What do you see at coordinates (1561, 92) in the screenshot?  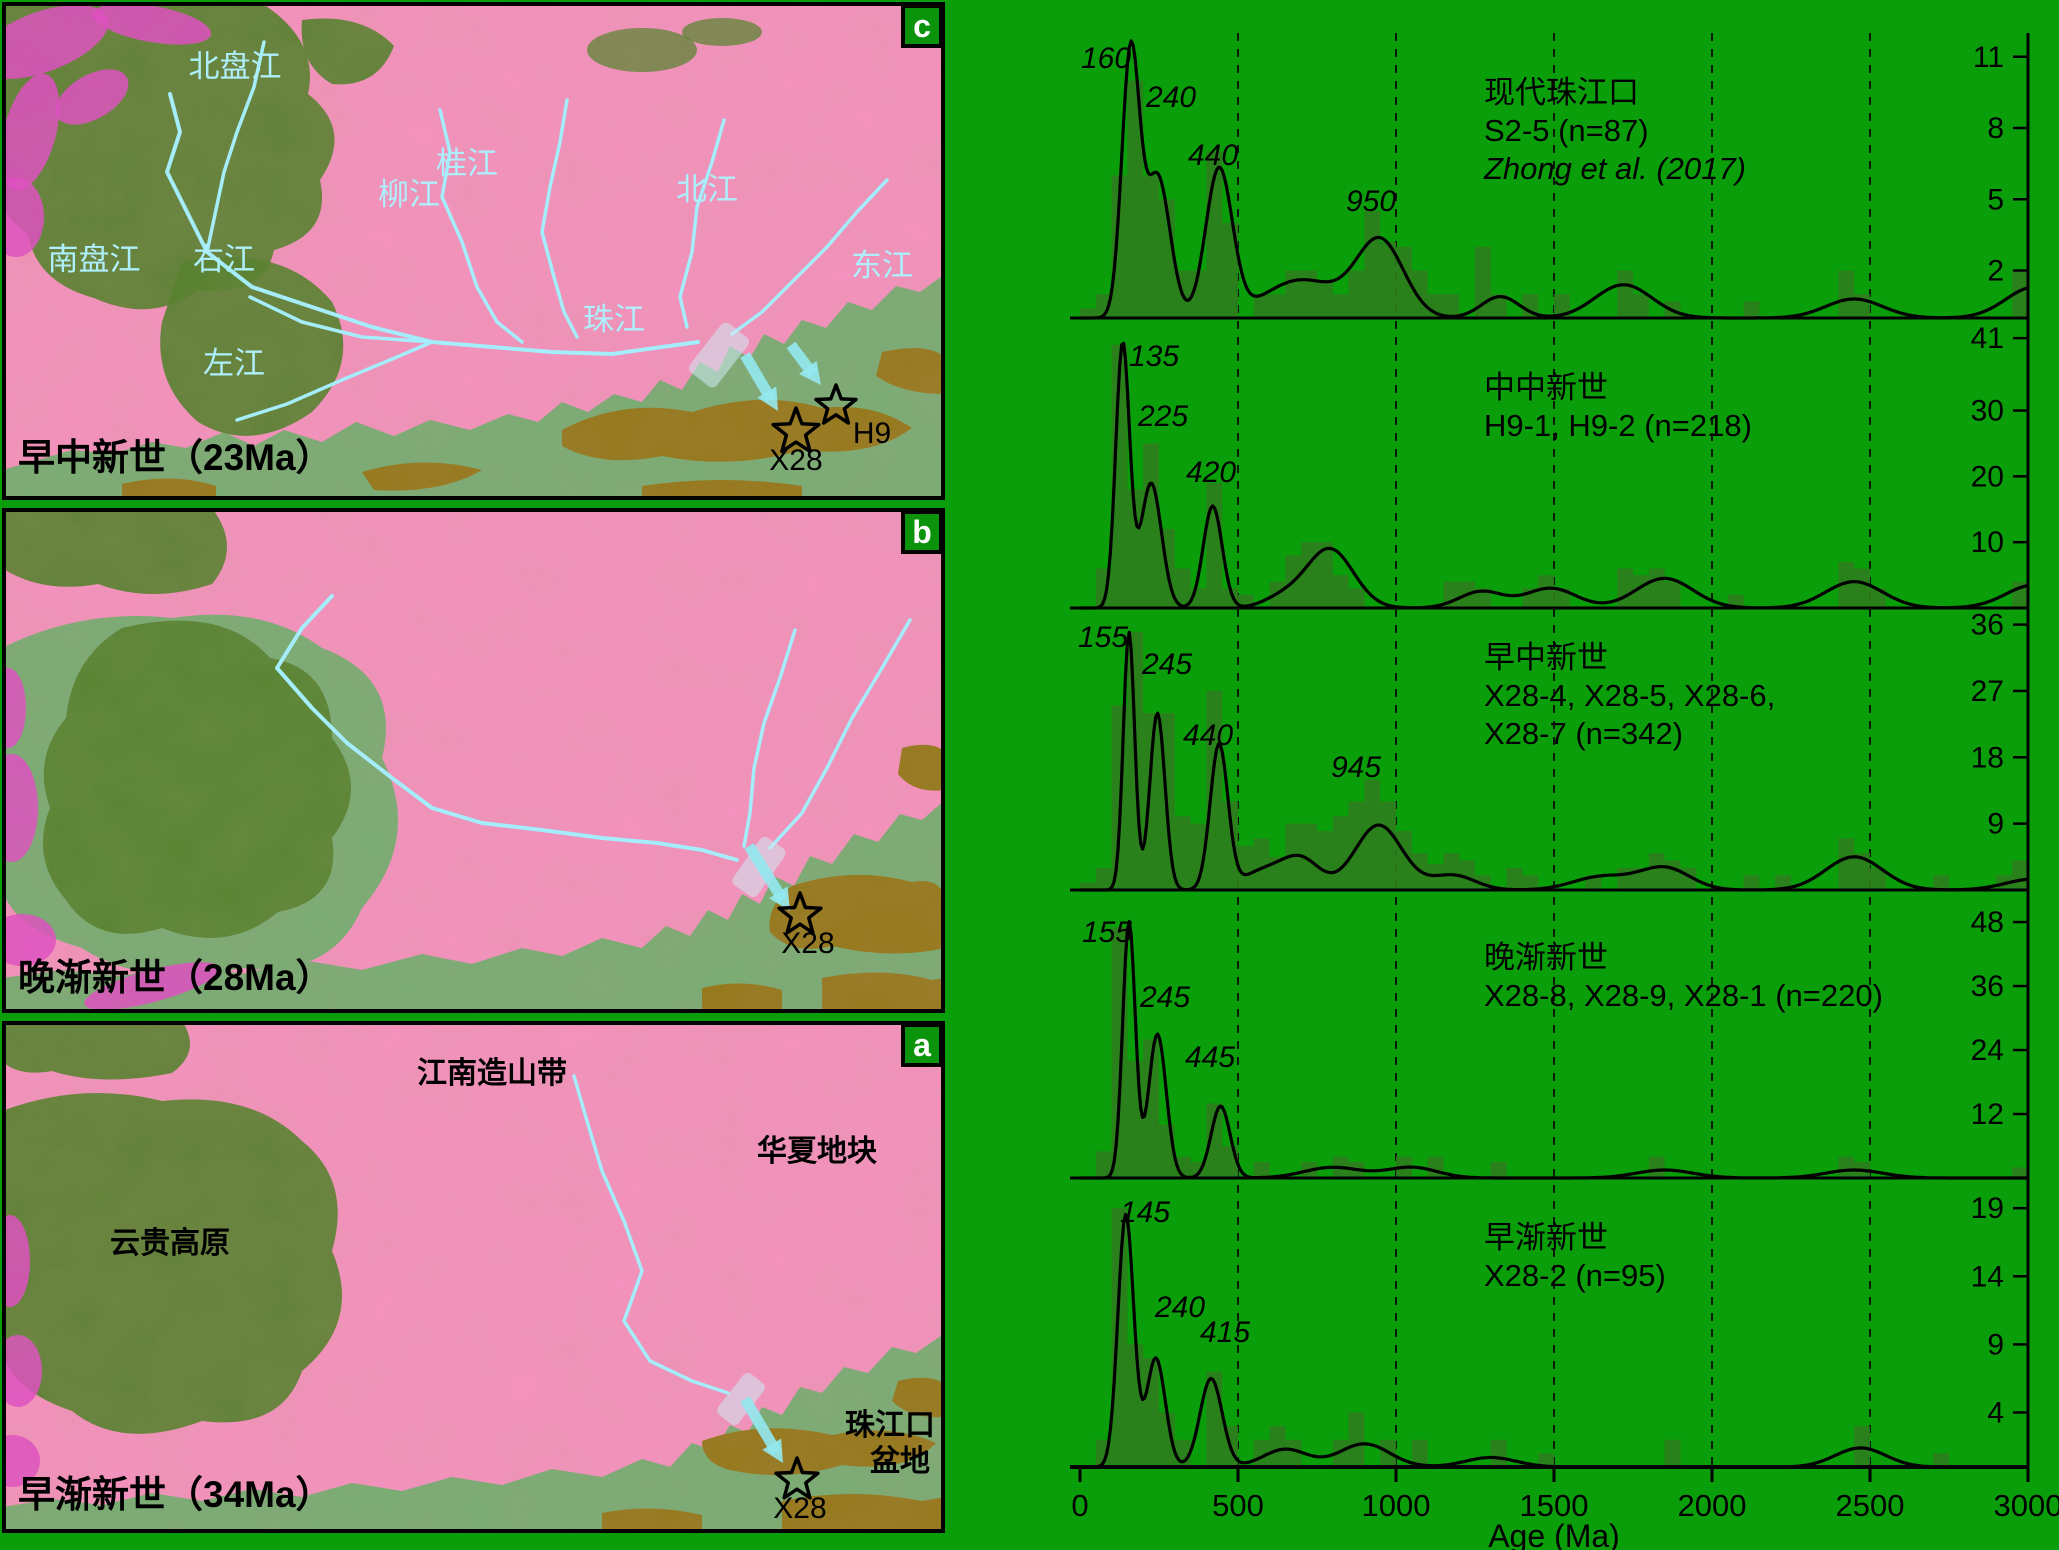 I see `panel-title: 现代珠江口` at bounding box center [1561, 92].